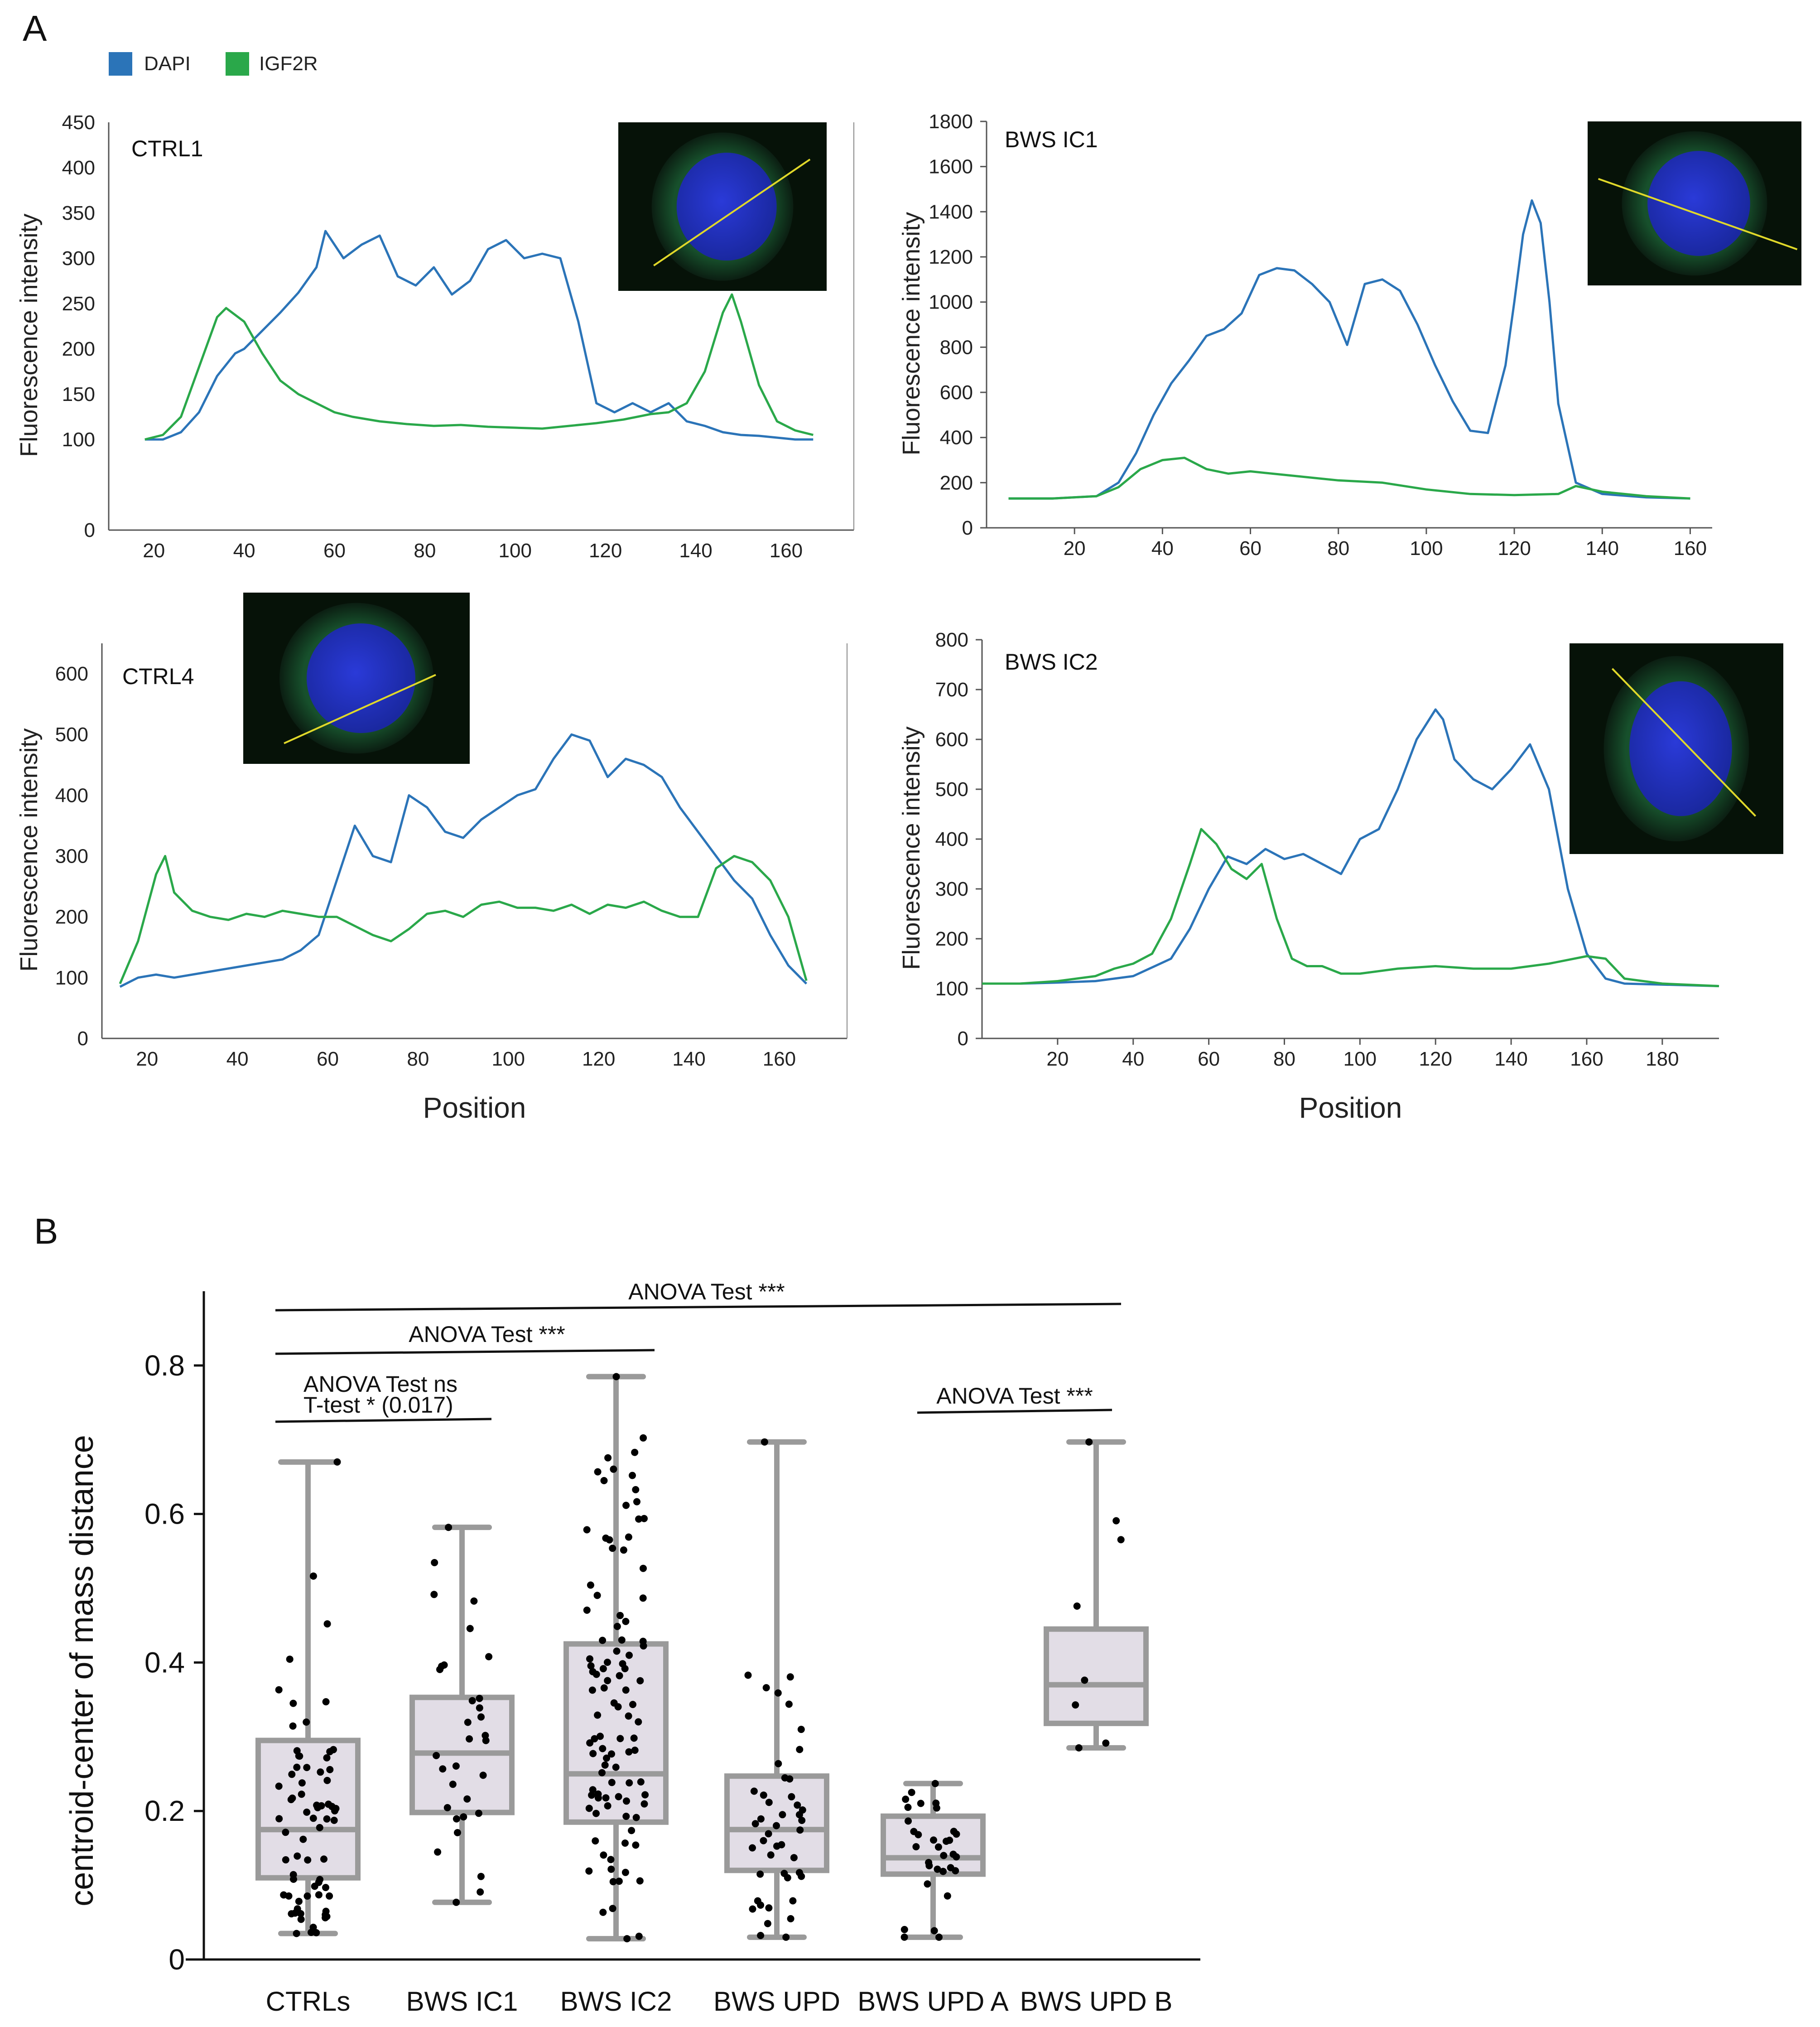 The width and height of the screenshot is (1820, 2027). What do you see at coordinates (213, 64) in the screenshot?
I see `legend: DAPI IGF2R` at bounding box center [213, 64].